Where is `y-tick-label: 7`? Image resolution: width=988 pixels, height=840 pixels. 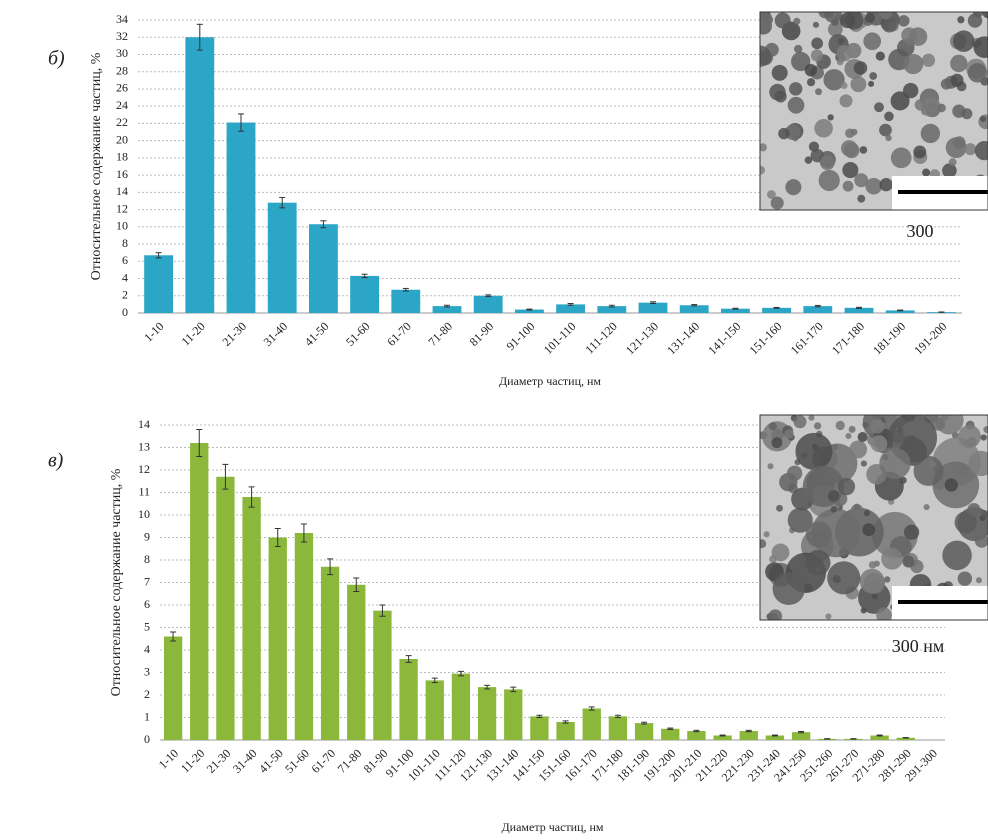
y-tick-label: 7 is located at coordinates (147, 581).